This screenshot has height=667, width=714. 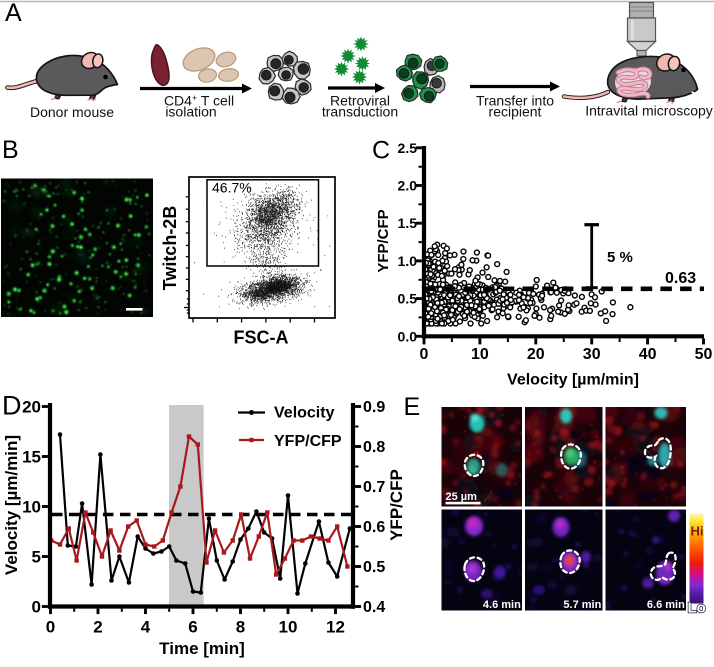 I want to click on svg-text: 50, so click(x=704, y=354).